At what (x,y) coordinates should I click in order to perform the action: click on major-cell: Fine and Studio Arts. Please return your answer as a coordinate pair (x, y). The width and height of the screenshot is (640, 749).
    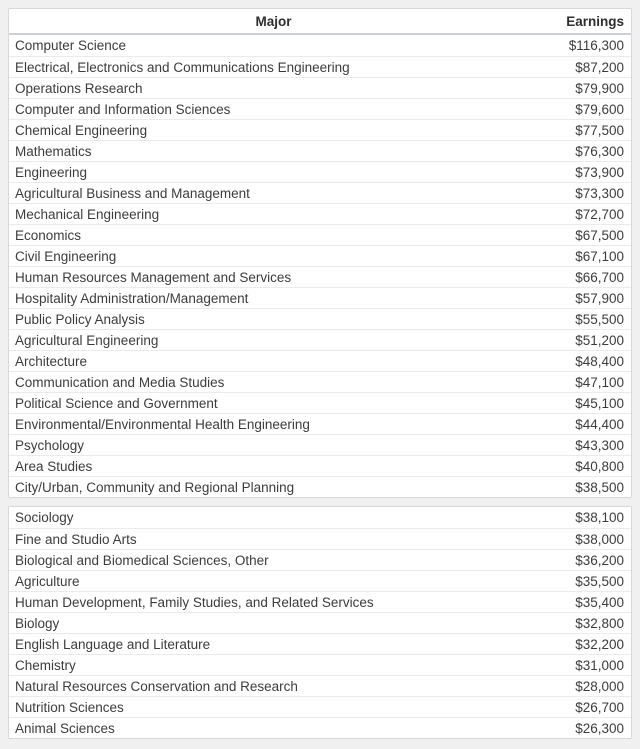
    Looking at the image, I should click on (76, 539).